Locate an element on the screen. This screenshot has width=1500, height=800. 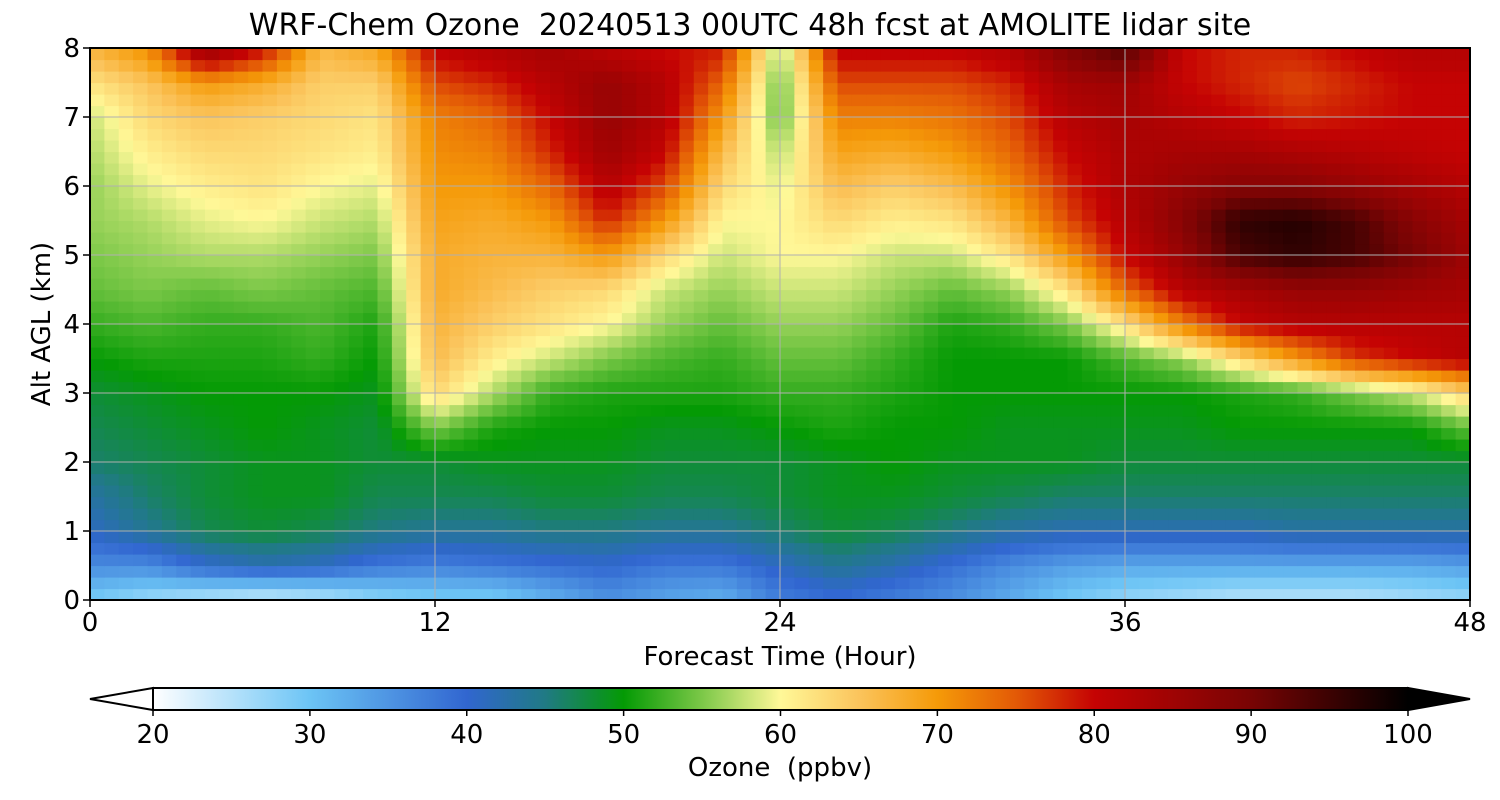
colorbar-tick-label: 50 is located at coordinates (623, 735).